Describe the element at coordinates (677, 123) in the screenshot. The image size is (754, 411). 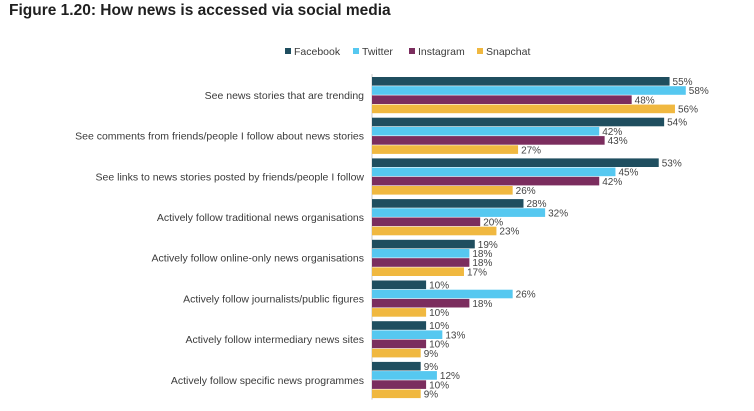
I see `value-label-facebook: 54%` at that location.